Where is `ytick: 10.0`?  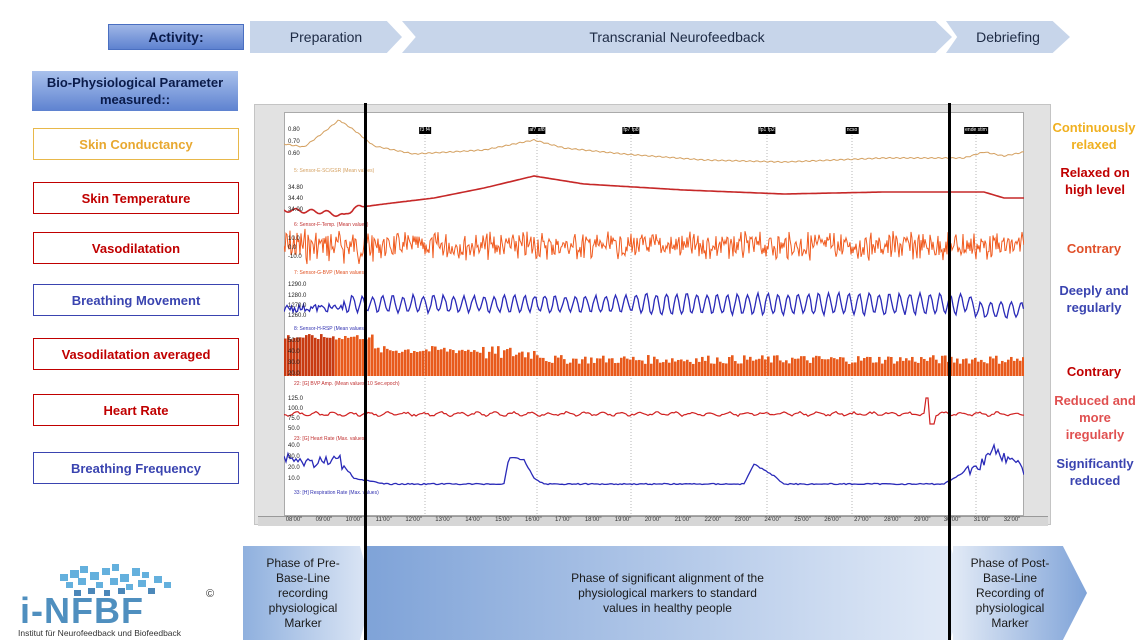 ytick: 10.0 is located at coordinates (294, 479).